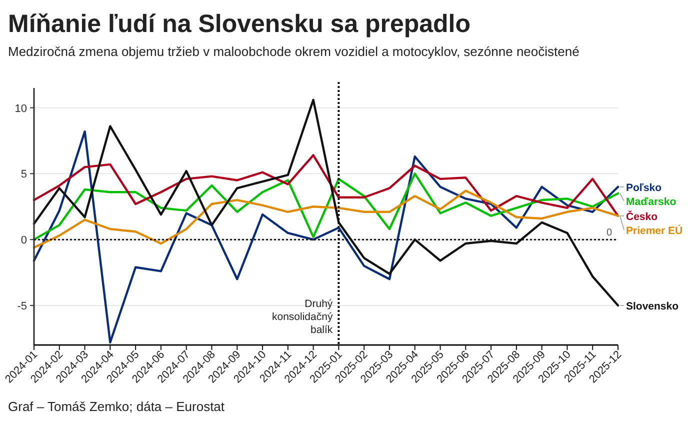  I want to click on ref-line-label: Druhý konsolidačný balík, so click(303, 317).